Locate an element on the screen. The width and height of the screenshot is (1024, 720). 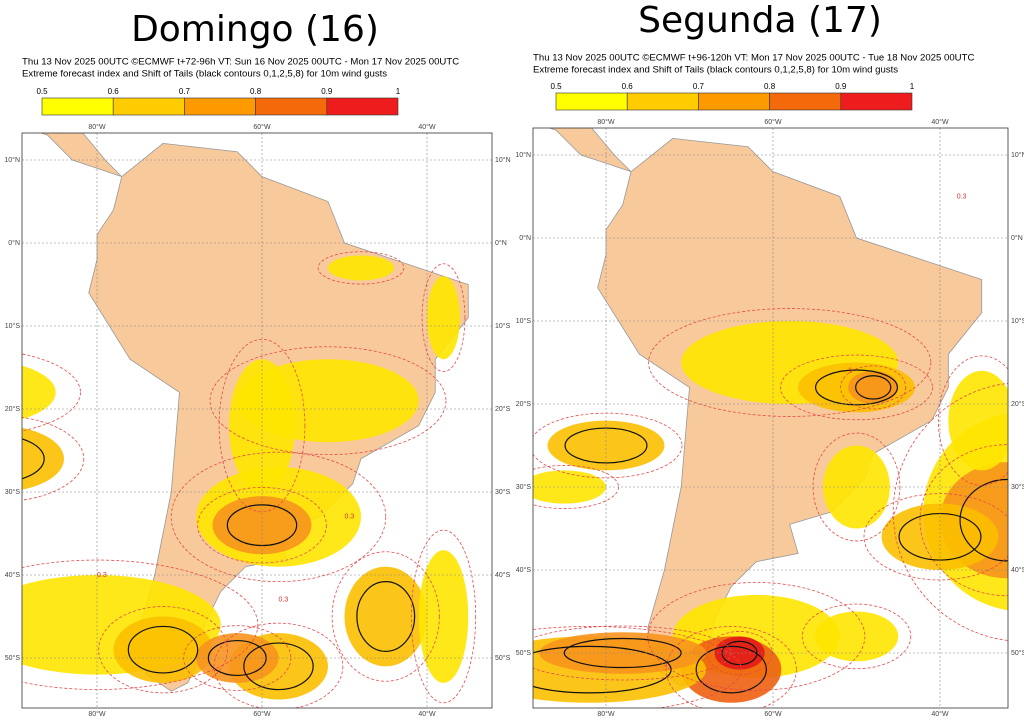
colorbar-label: 1 is located at coordinates (912, 86).